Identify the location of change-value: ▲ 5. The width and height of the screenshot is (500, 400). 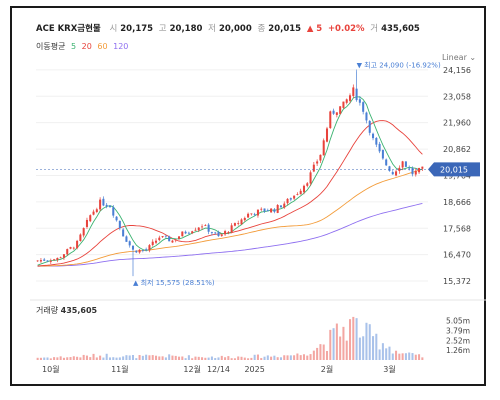
(314, 29).